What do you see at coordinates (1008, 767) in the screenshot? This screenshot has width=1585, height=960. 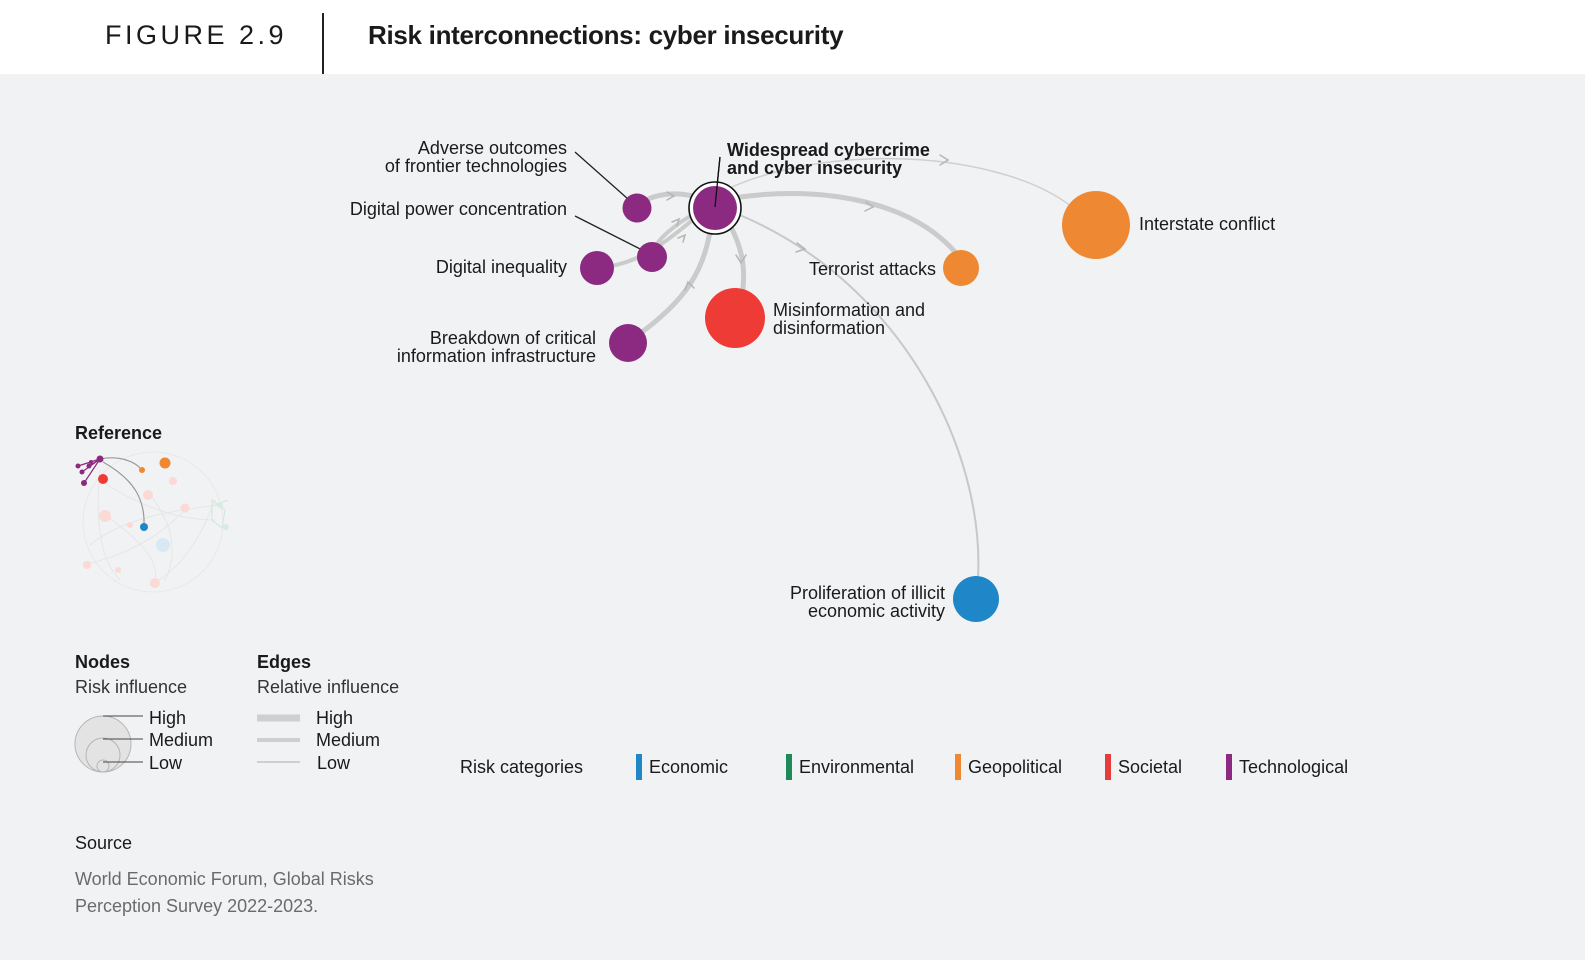 I see `category-geopolitical: Geopolitical` at bounding box center [1008, 767].